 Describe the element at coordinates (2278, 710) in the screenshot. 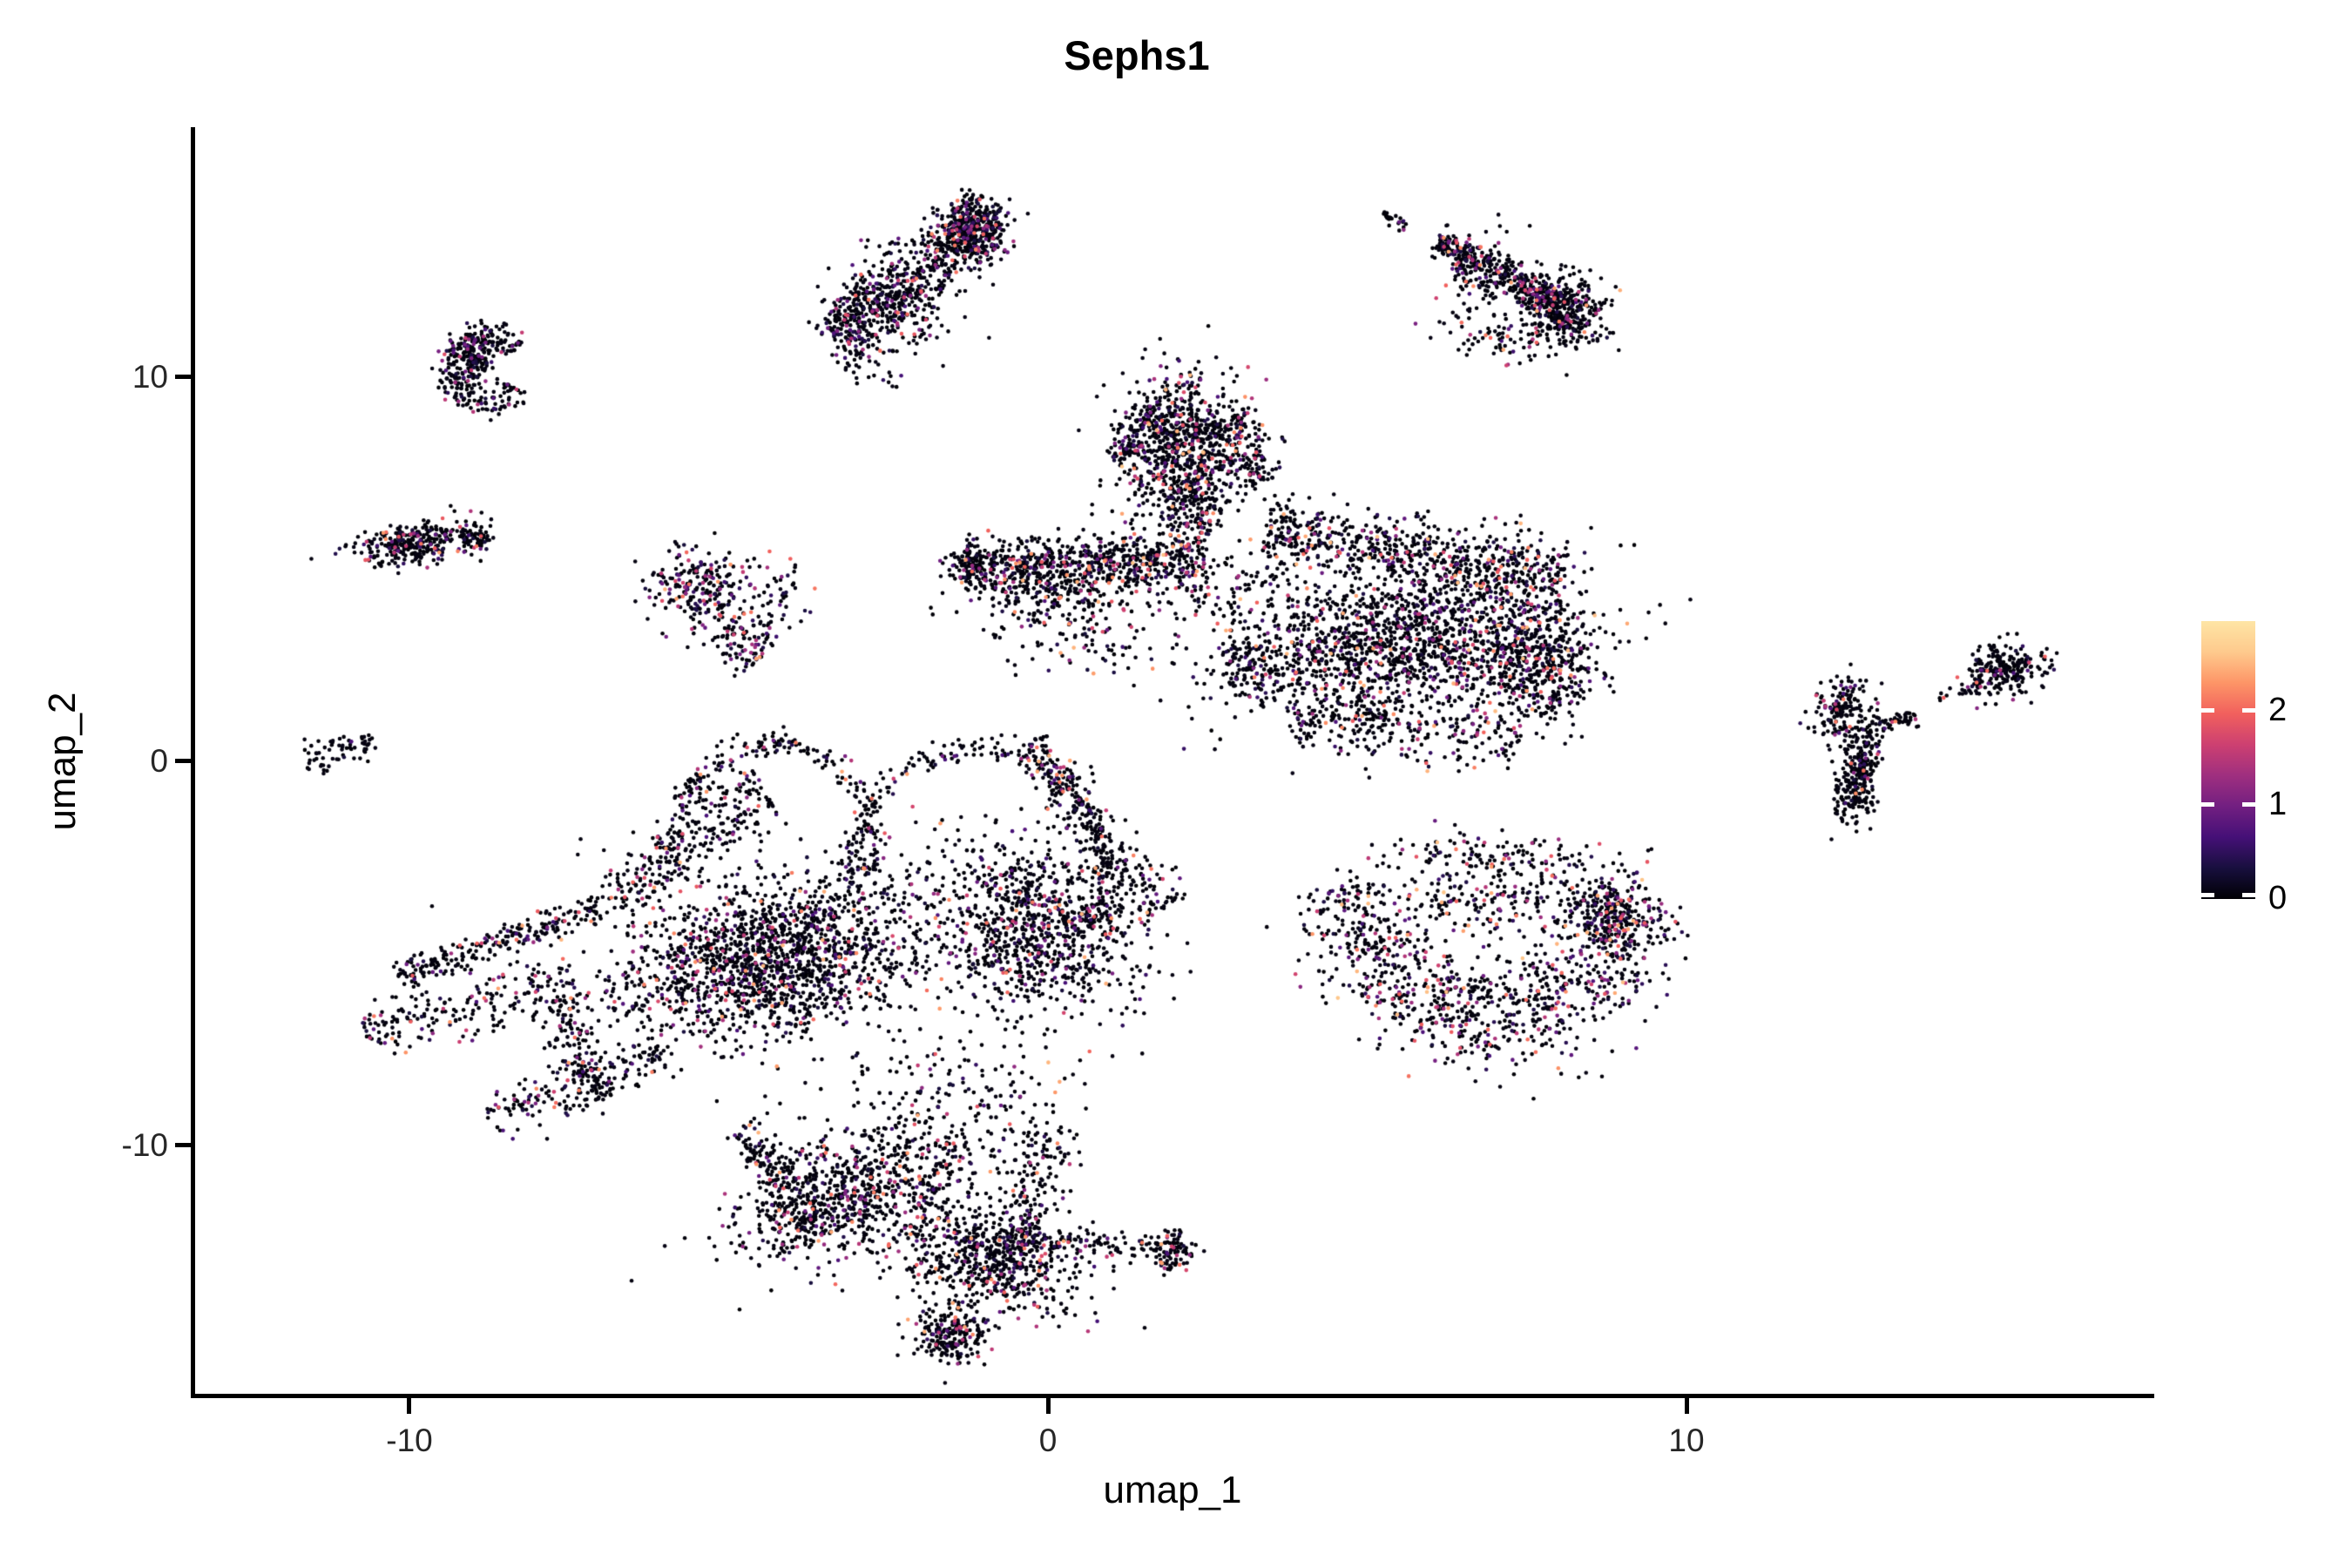

I see `colorbar-tick-label: 2` at that location.